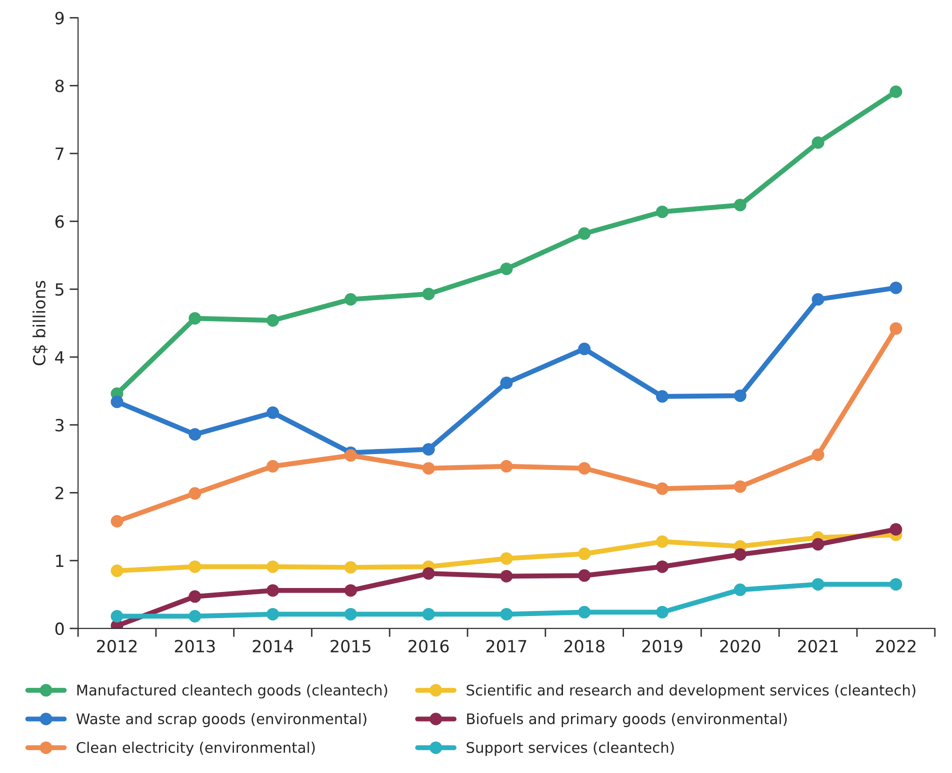 The height and width of the screenshot is (773, 952). What do you see at coordinates (194, 646) in the screenshot?
I see `x-tick-label: 2013` at bounding box center [194, 646].